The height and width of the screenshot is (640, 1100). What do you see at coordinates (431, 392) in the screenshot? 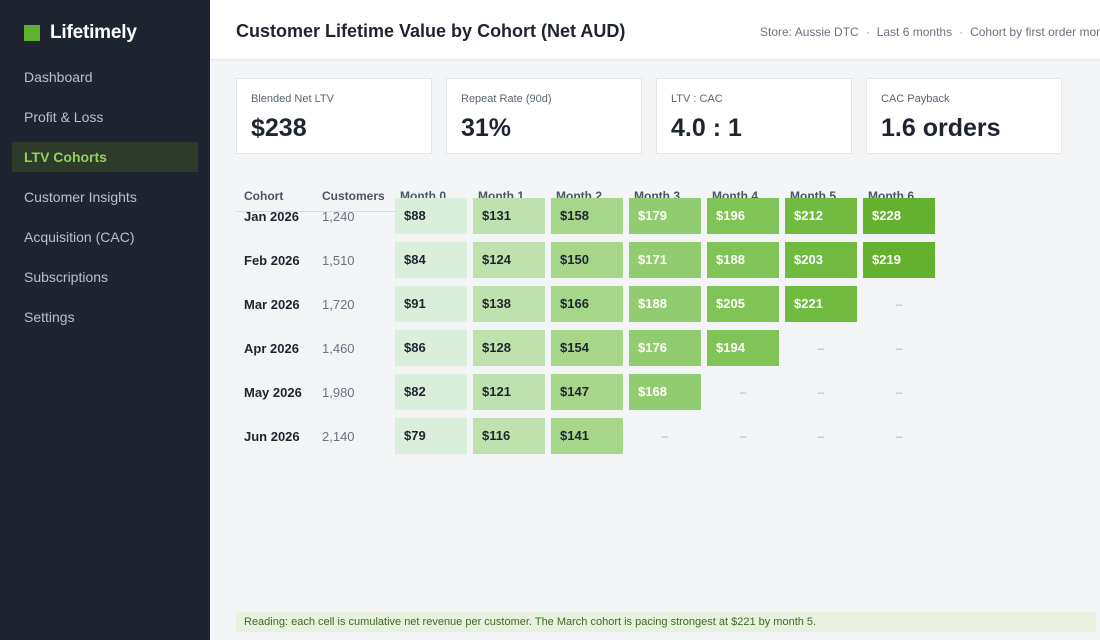
I see `cohort-cell: $82` at bounding box center [431, 392].